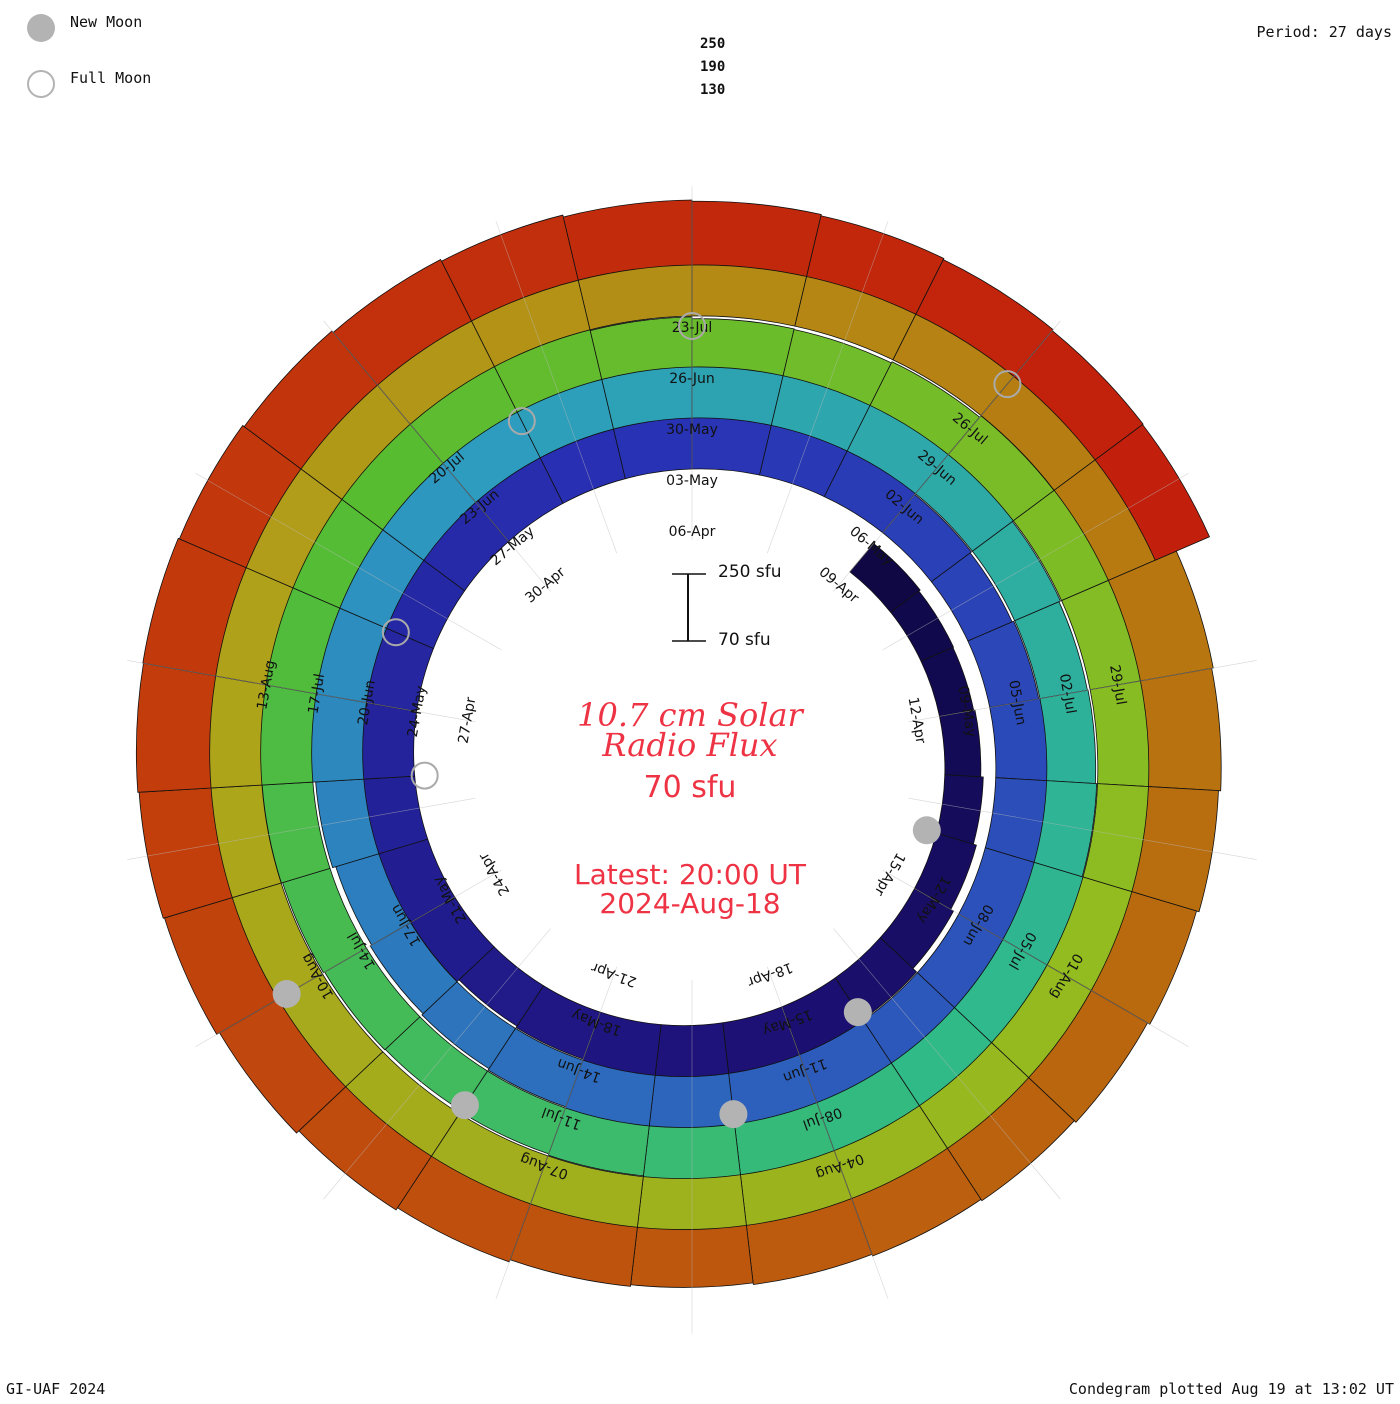  I want to click on current-flux-value: 70 sfu, so click(690, 787).